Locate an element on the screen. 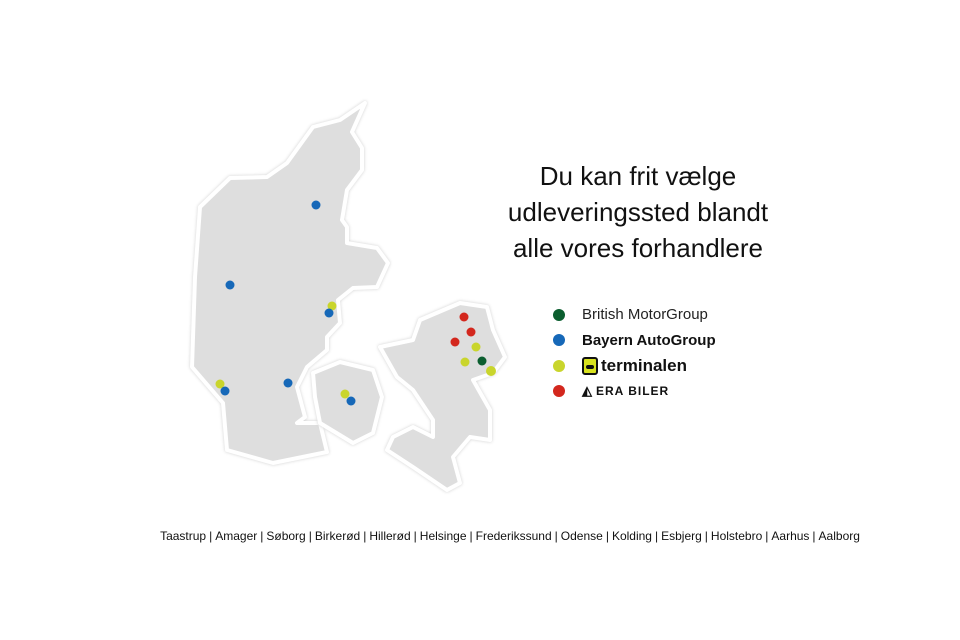 Image resolution: width=960 pixels, height=640 pixels. city-name: Birkerød is located at coordinates (337, 536).